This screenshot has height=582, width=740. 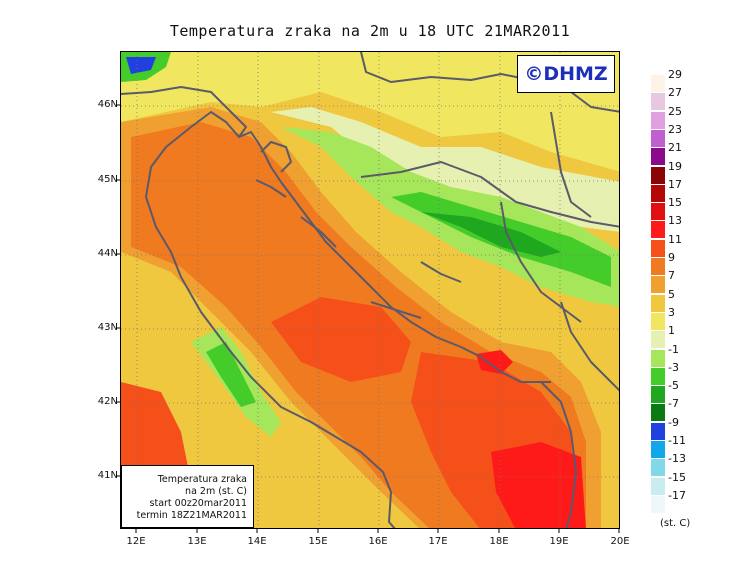 What do you see at coordinates (673, 386) in the screenshot?
I see `legend-label: -5` at bounding box center [673, 386].